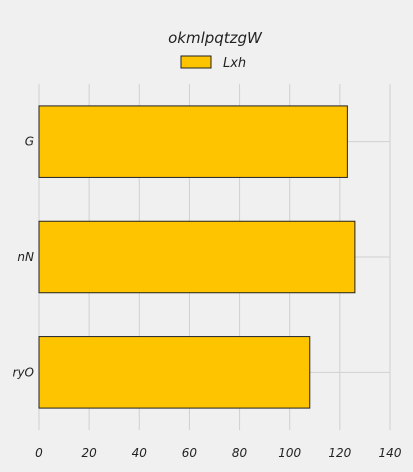 The image size is (413, 472). What do you see at coordinates (39, 453) in the screenshot?
I see `x-tick-label: 0` at bounding box center [39, 453].